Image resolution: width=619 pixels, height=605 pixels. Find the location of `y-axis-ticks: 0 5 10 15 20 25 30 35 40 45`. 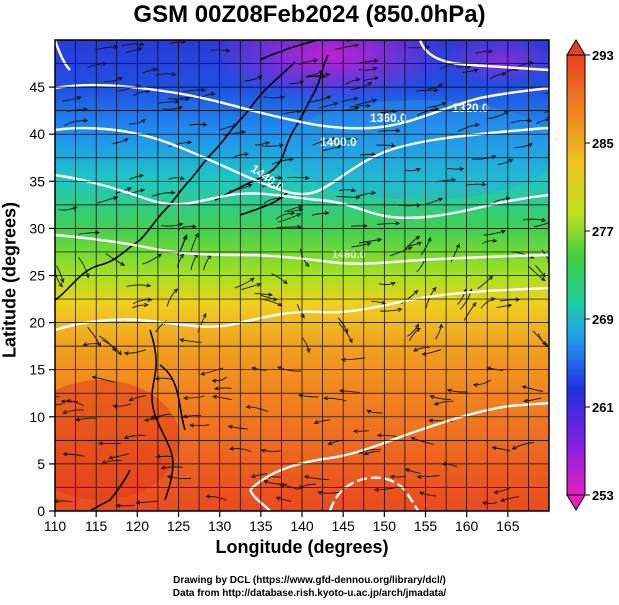

y-axis-ticks: 0 5 10 15 20 25 30 35 40 45 is located at coordinates (42, 299).